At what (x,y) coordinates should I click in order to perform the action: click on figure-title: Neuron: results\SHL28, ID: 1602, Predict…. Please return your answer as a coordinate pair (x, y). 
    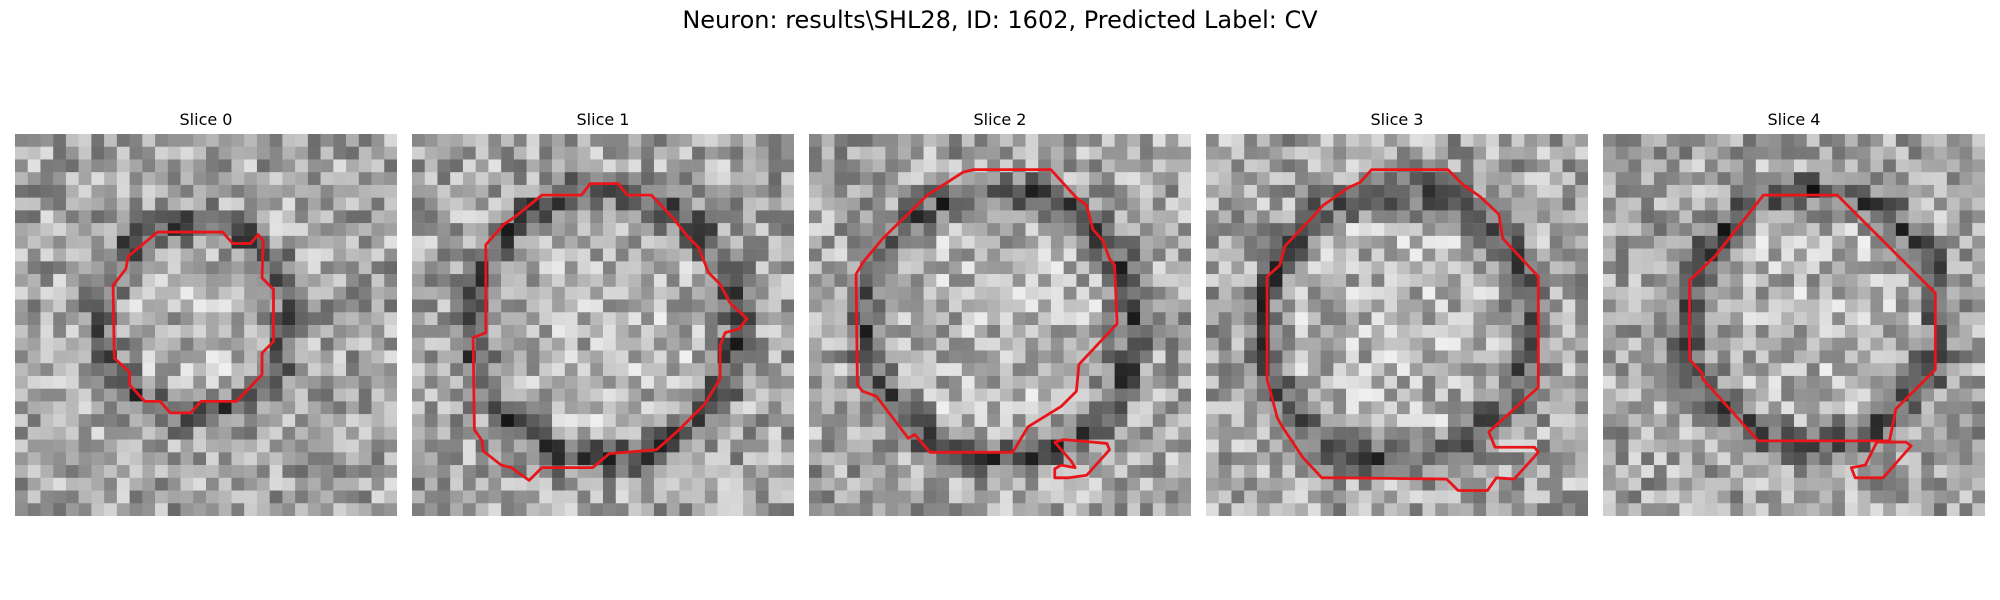
    Looking at the image, I should click on (1000, 20).